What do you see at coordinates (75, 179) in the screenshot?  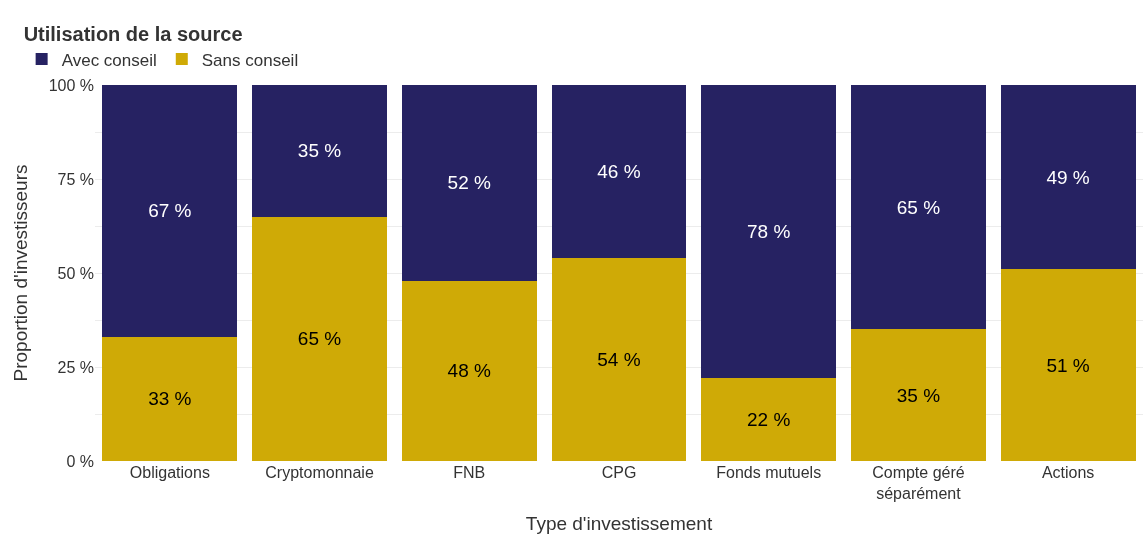 I see `y-tick-label: 75 %` at bounding box center [75, 179].